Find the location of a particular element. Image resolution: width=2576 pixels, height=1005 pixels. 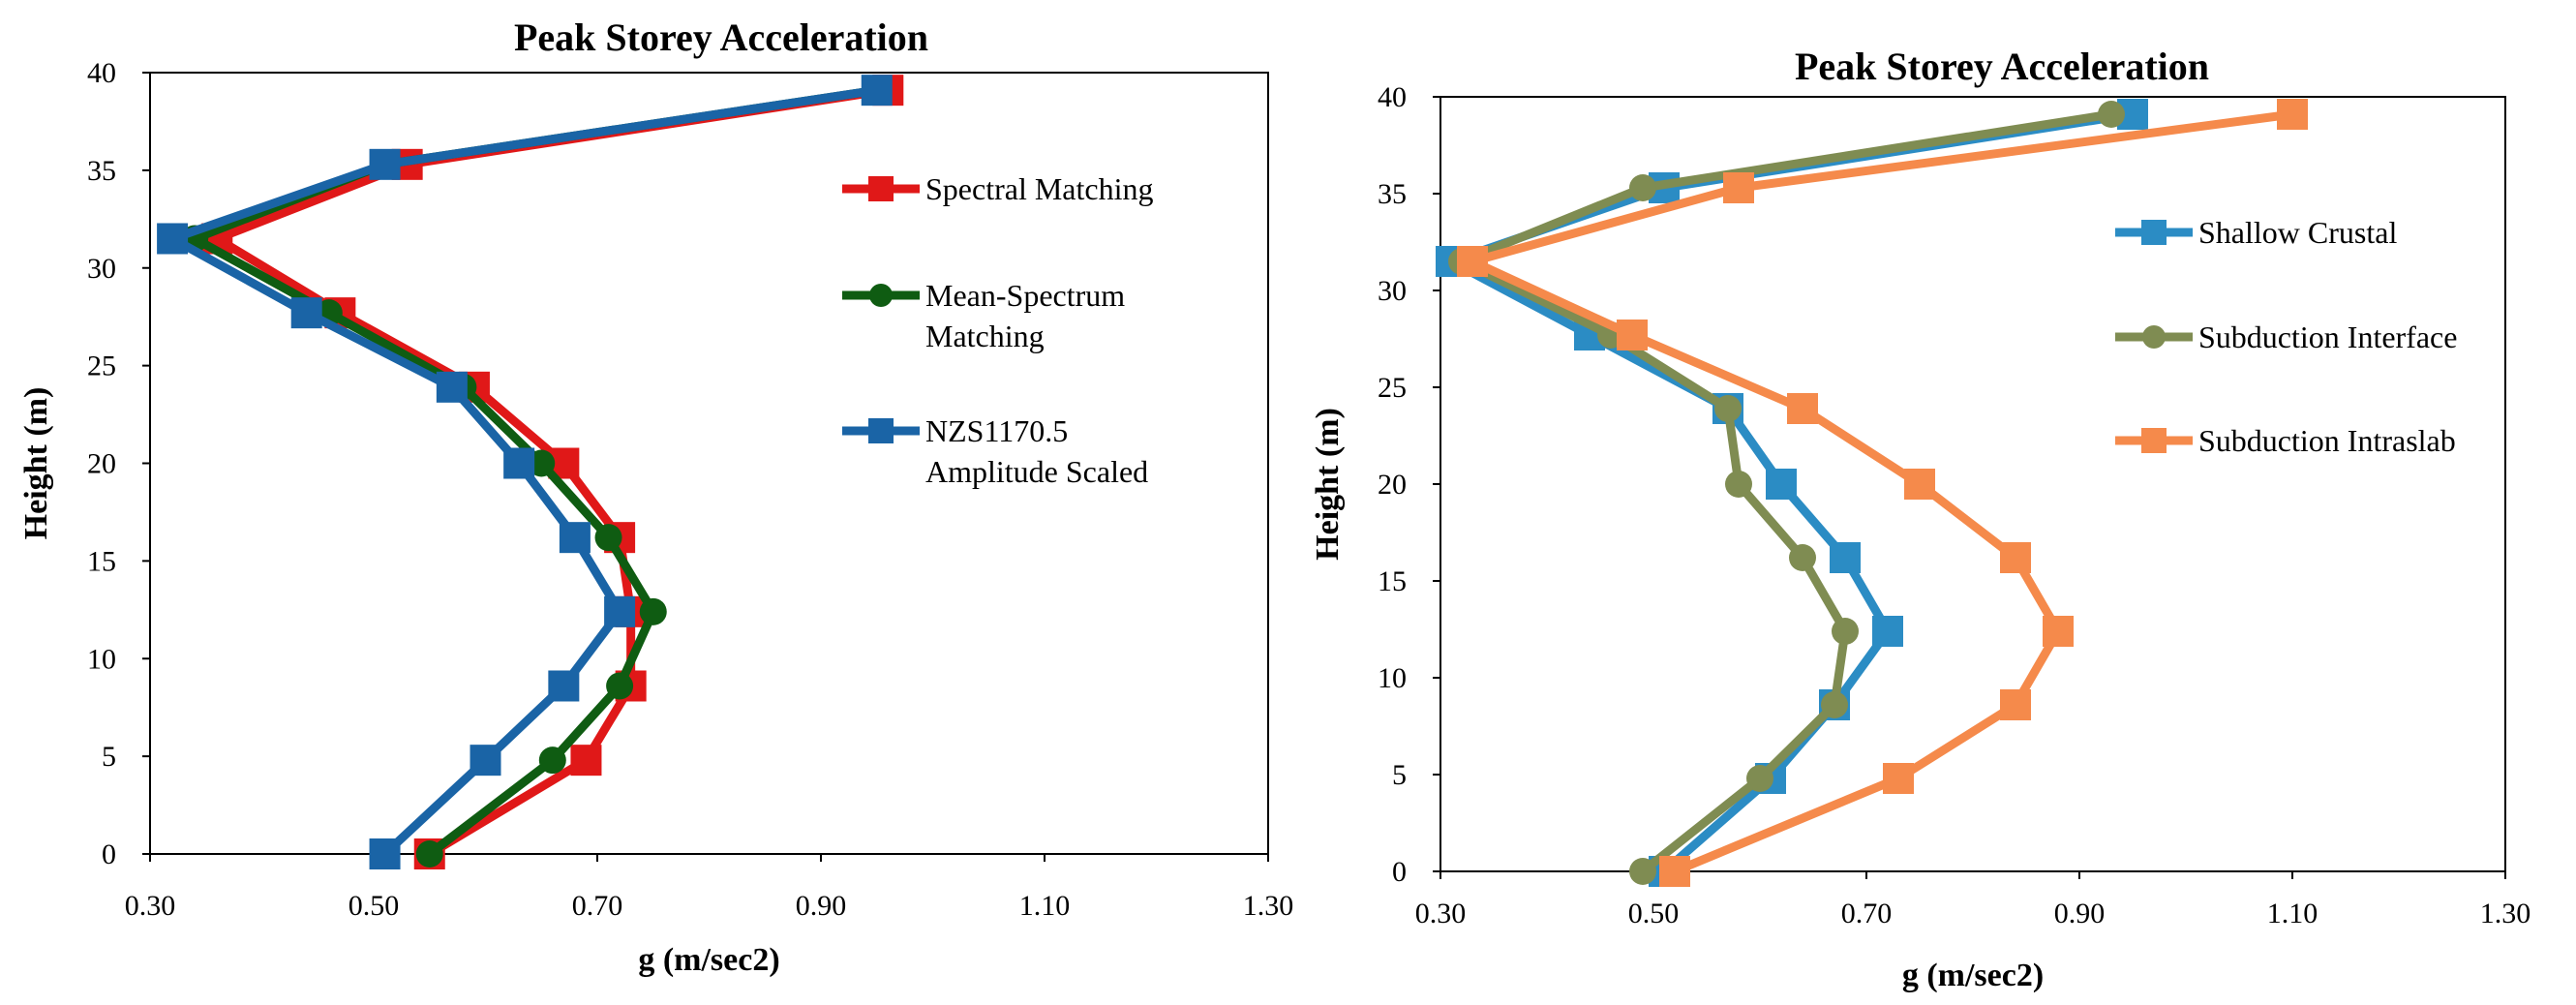

legend-label: Subduction Interface is located at coordinates (2327, 337).